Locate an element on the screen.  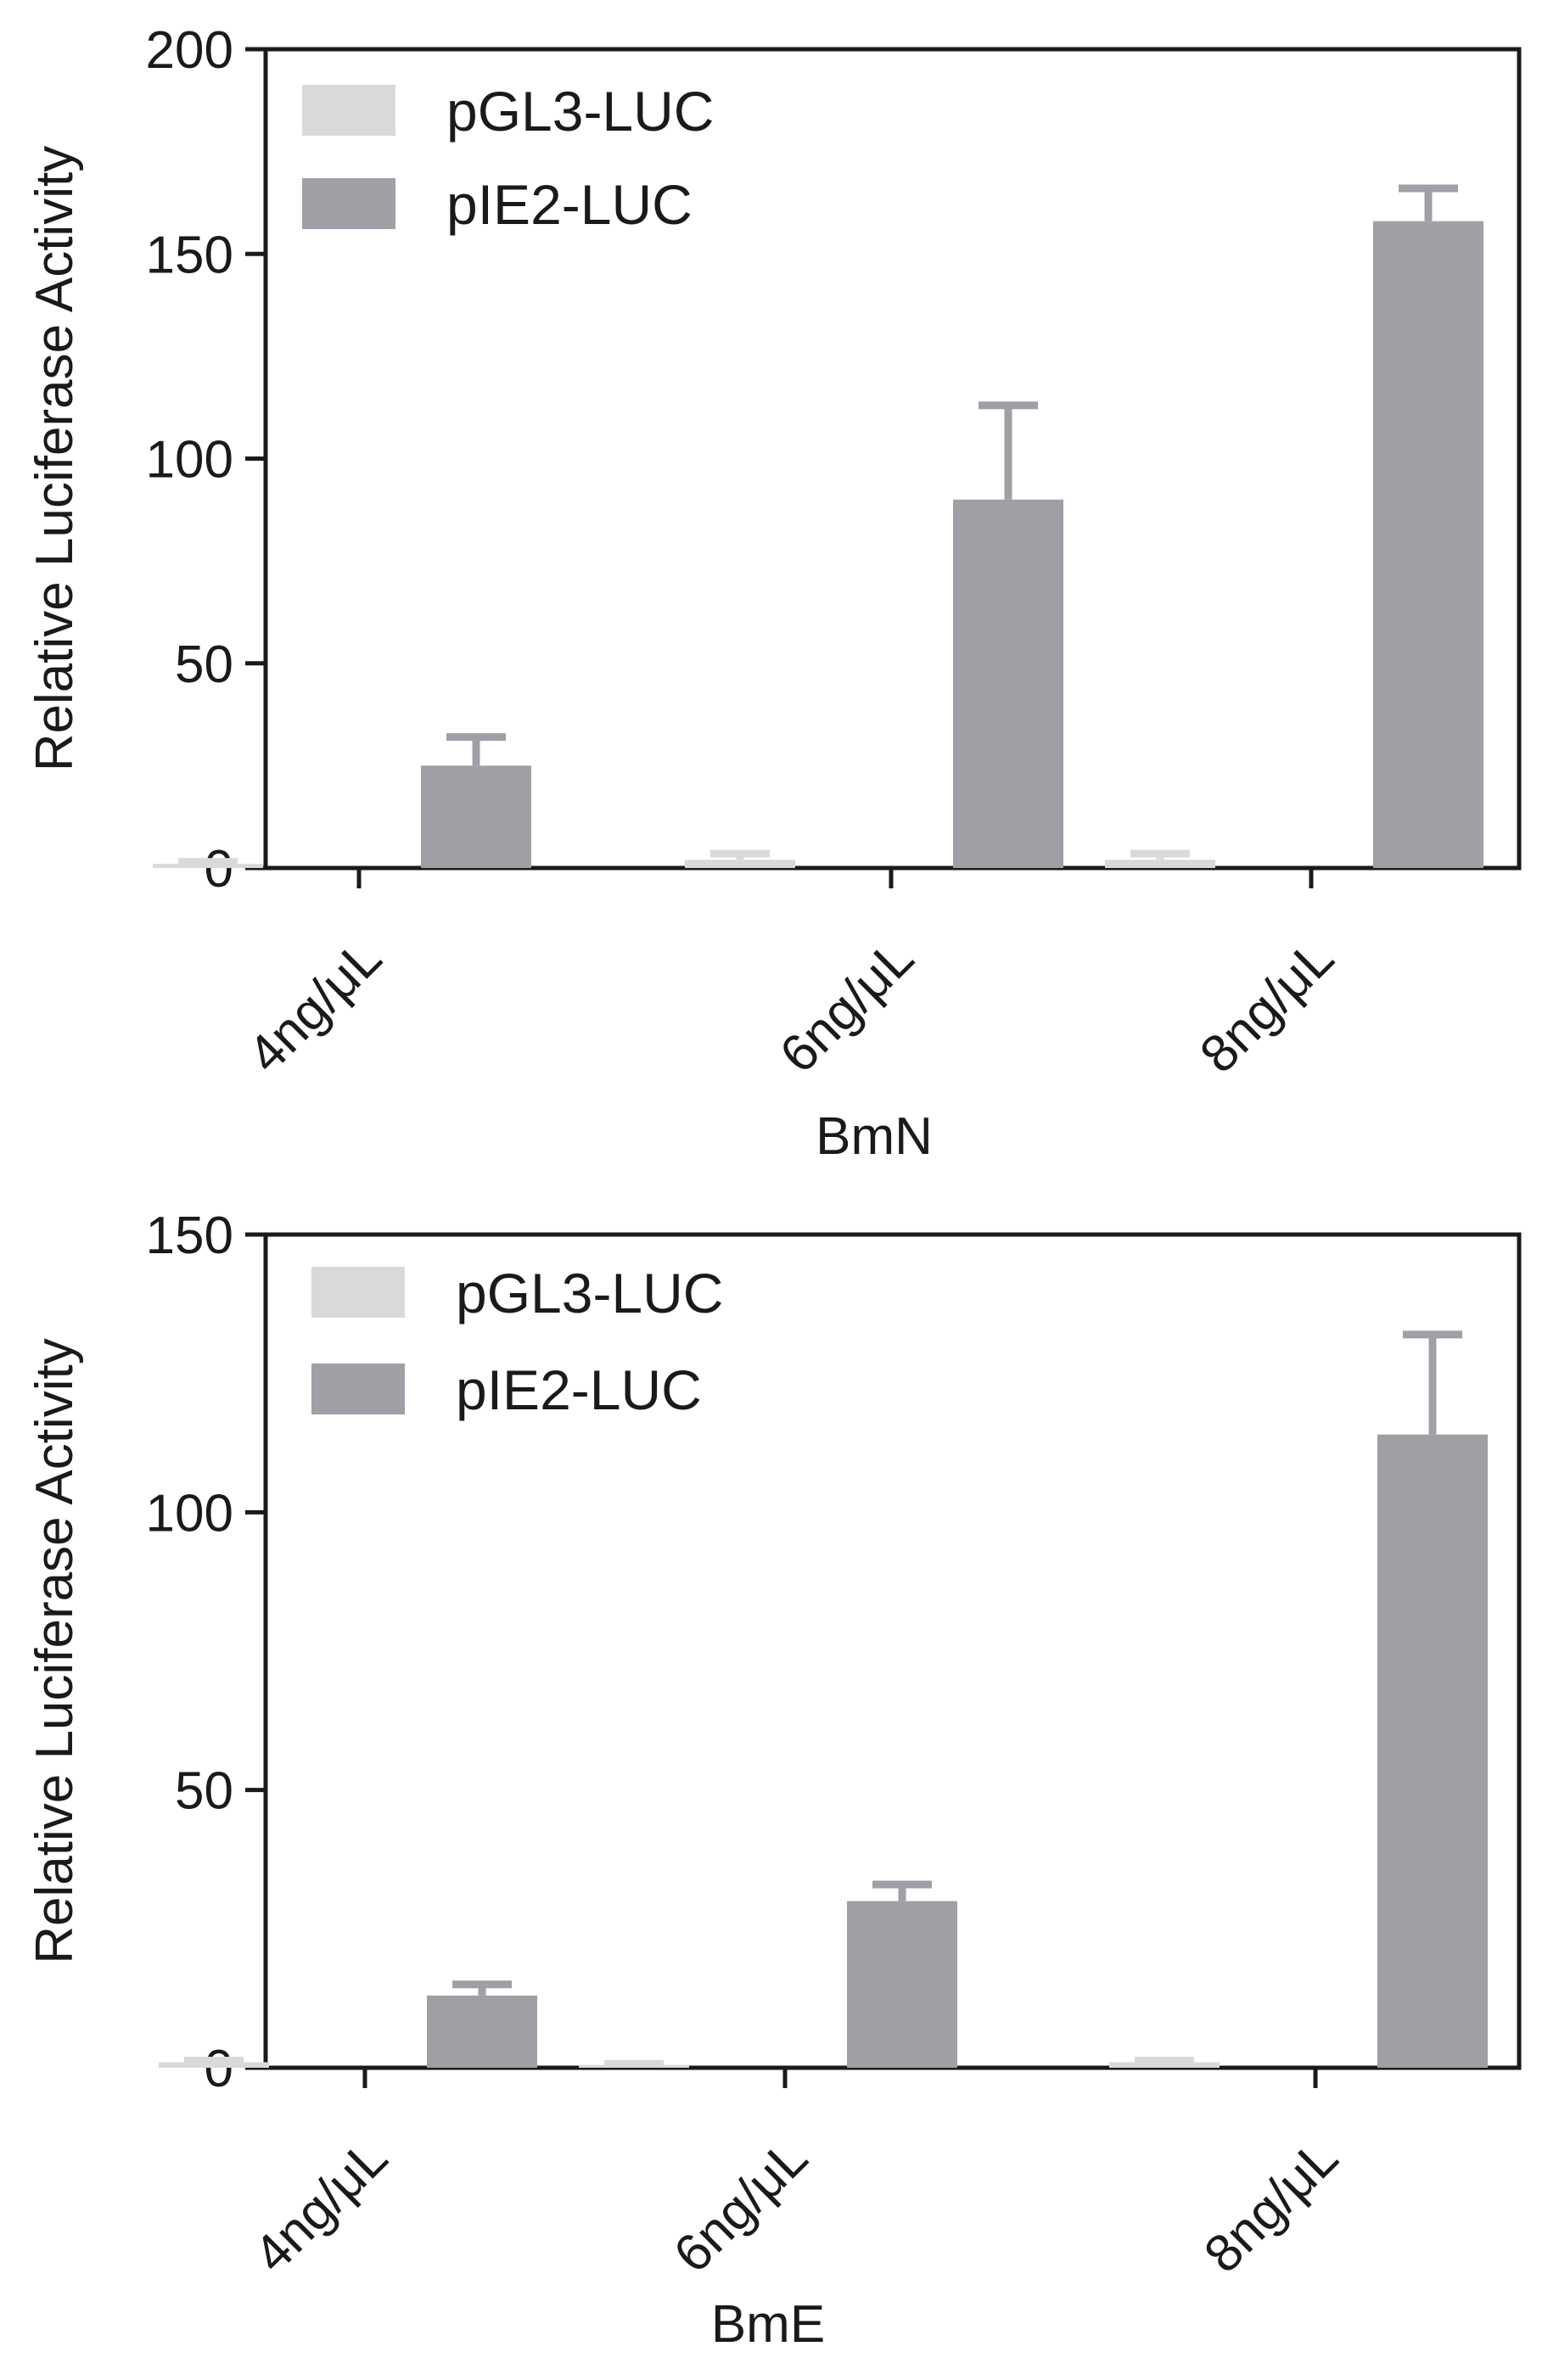
x-axis-title: BmE is located at coordinates (768, 2324).